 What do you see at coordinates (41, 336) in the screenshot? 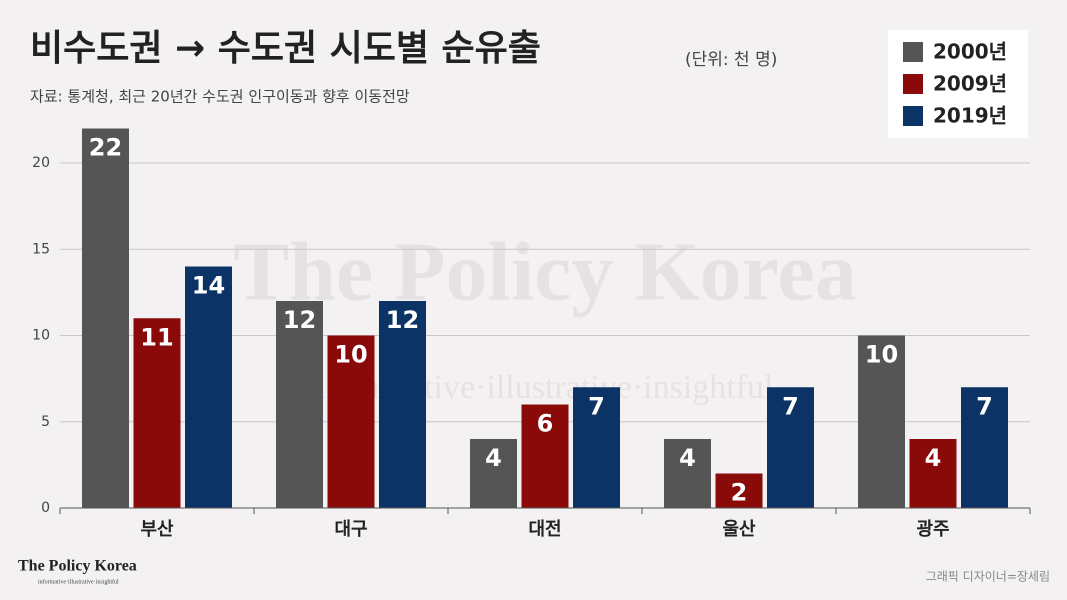
I see `y-tick-label: 10` at bounding box center [41, 336].